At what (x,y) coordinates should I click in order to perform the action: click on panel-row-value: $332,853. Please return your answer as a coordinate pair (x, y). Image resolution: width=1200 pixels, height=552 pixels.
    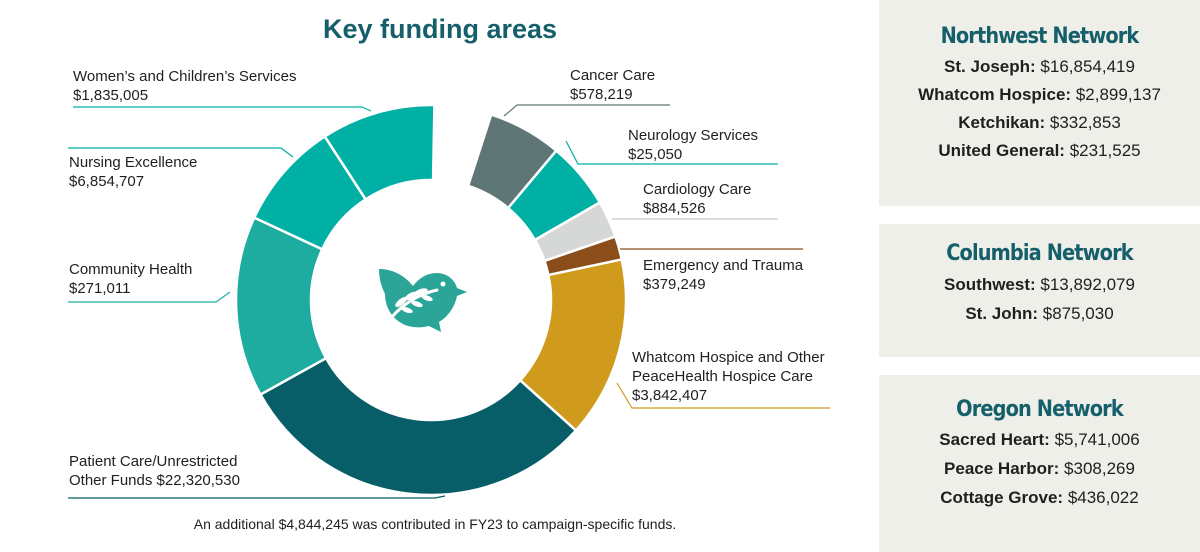
    Looking at the image, I should click on (1085, 122).